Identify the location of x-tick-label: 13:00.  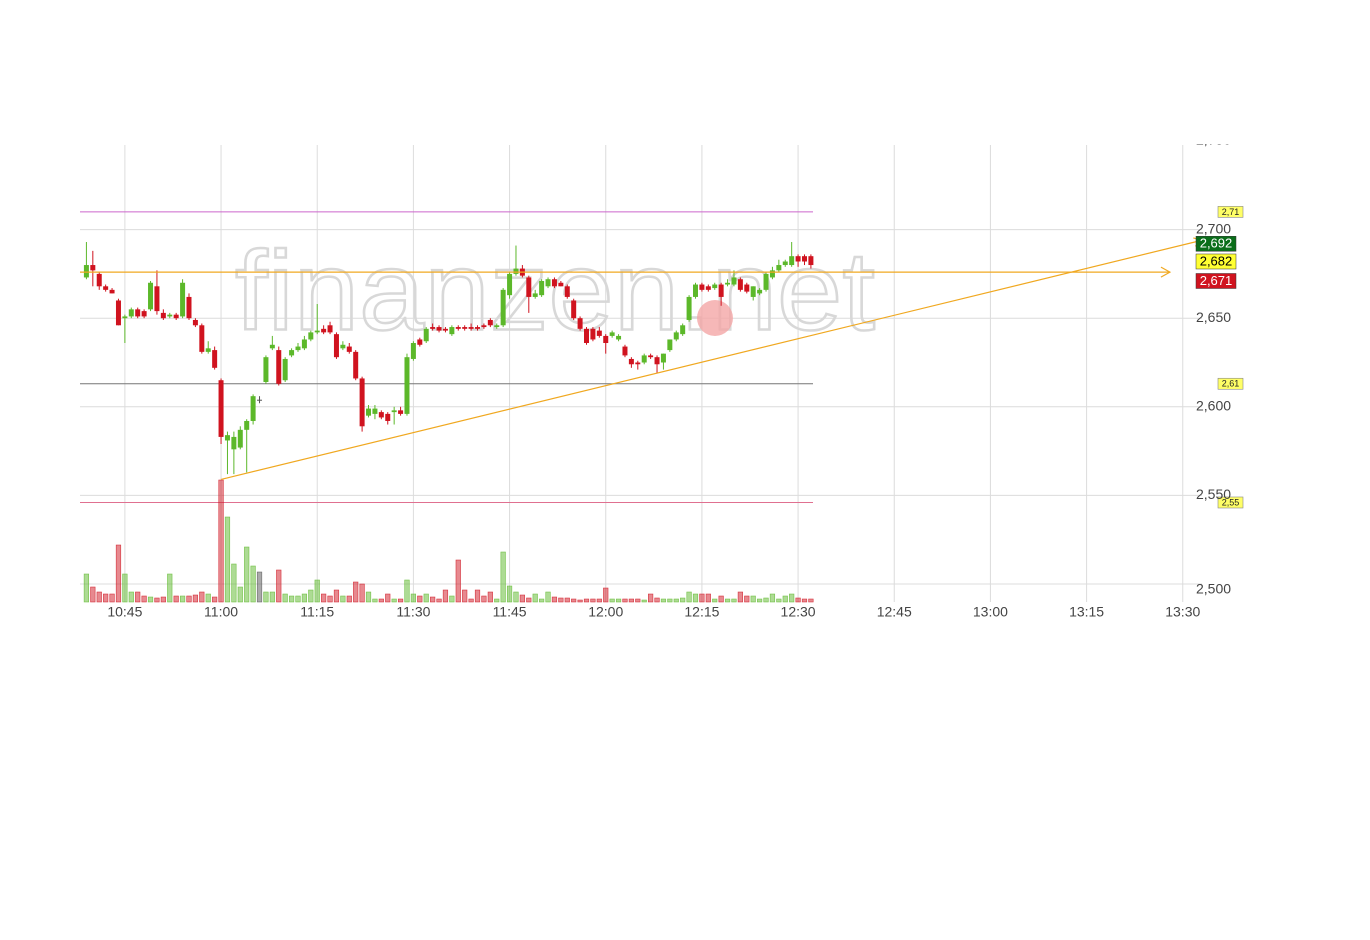
(990, 612).